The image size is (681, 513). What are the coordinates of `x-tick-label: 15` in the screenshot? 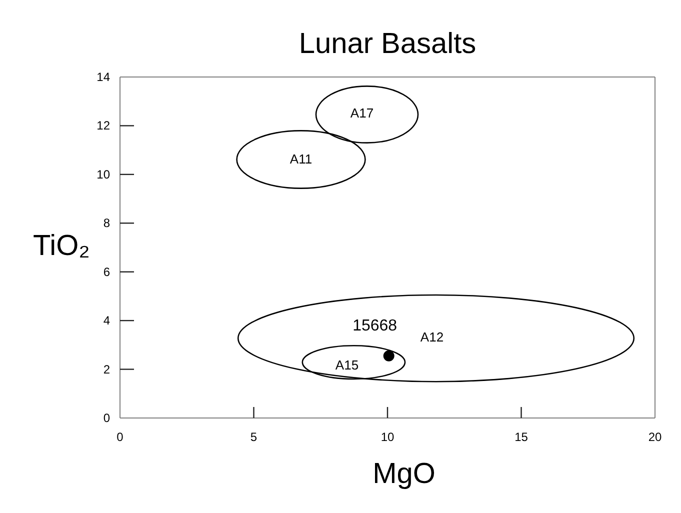 It's located at (521, 437).